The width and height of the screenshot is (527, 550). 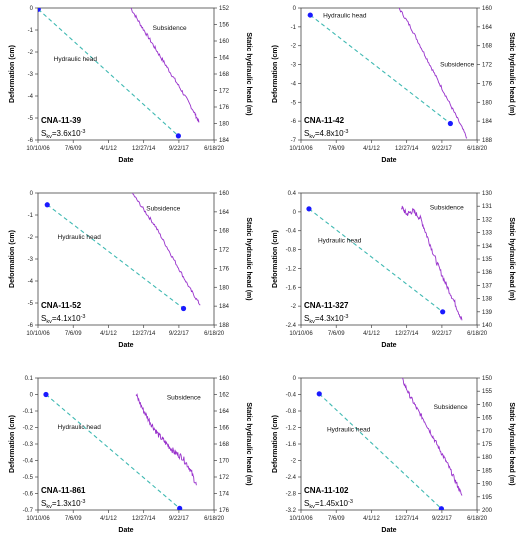 I want to click on y2-tick-label: 184, so click(x=224, y=307).